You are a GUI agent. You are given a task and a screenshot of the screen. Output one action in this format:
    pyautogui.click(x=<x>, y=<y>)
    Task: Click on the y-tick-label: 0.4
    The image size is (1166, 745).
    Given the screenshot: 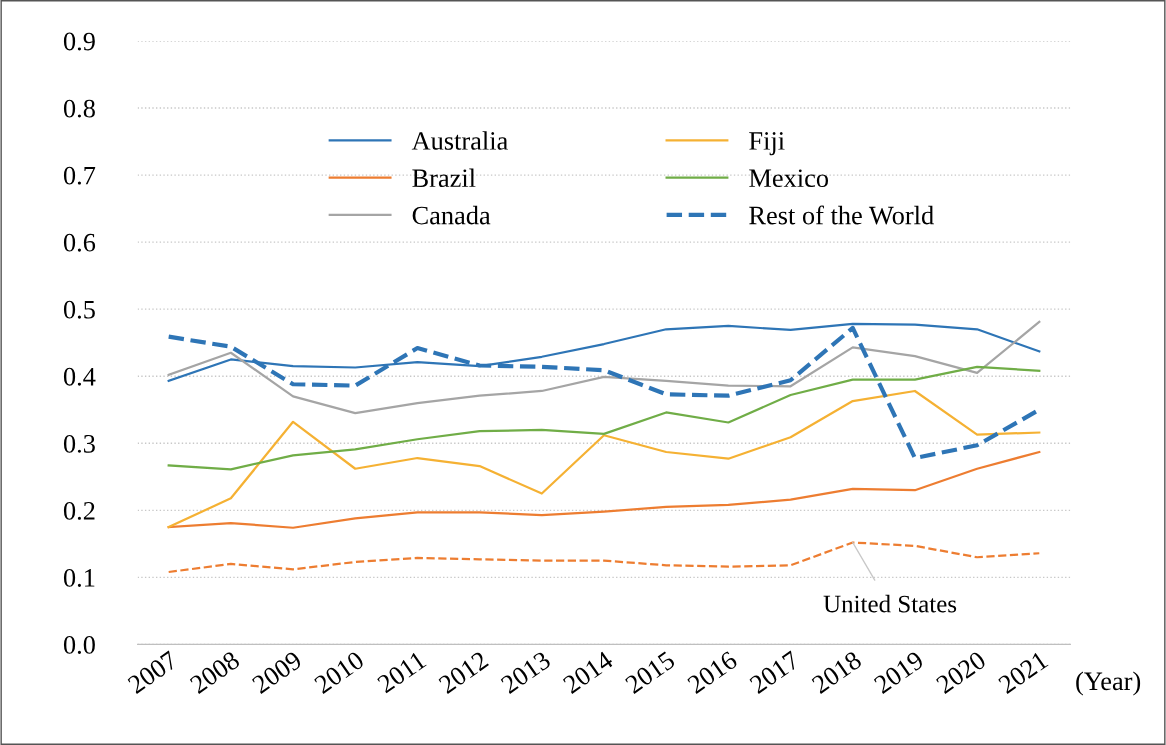 What is the action you would take?
    pyautogui.click(x=79, y=376)
    